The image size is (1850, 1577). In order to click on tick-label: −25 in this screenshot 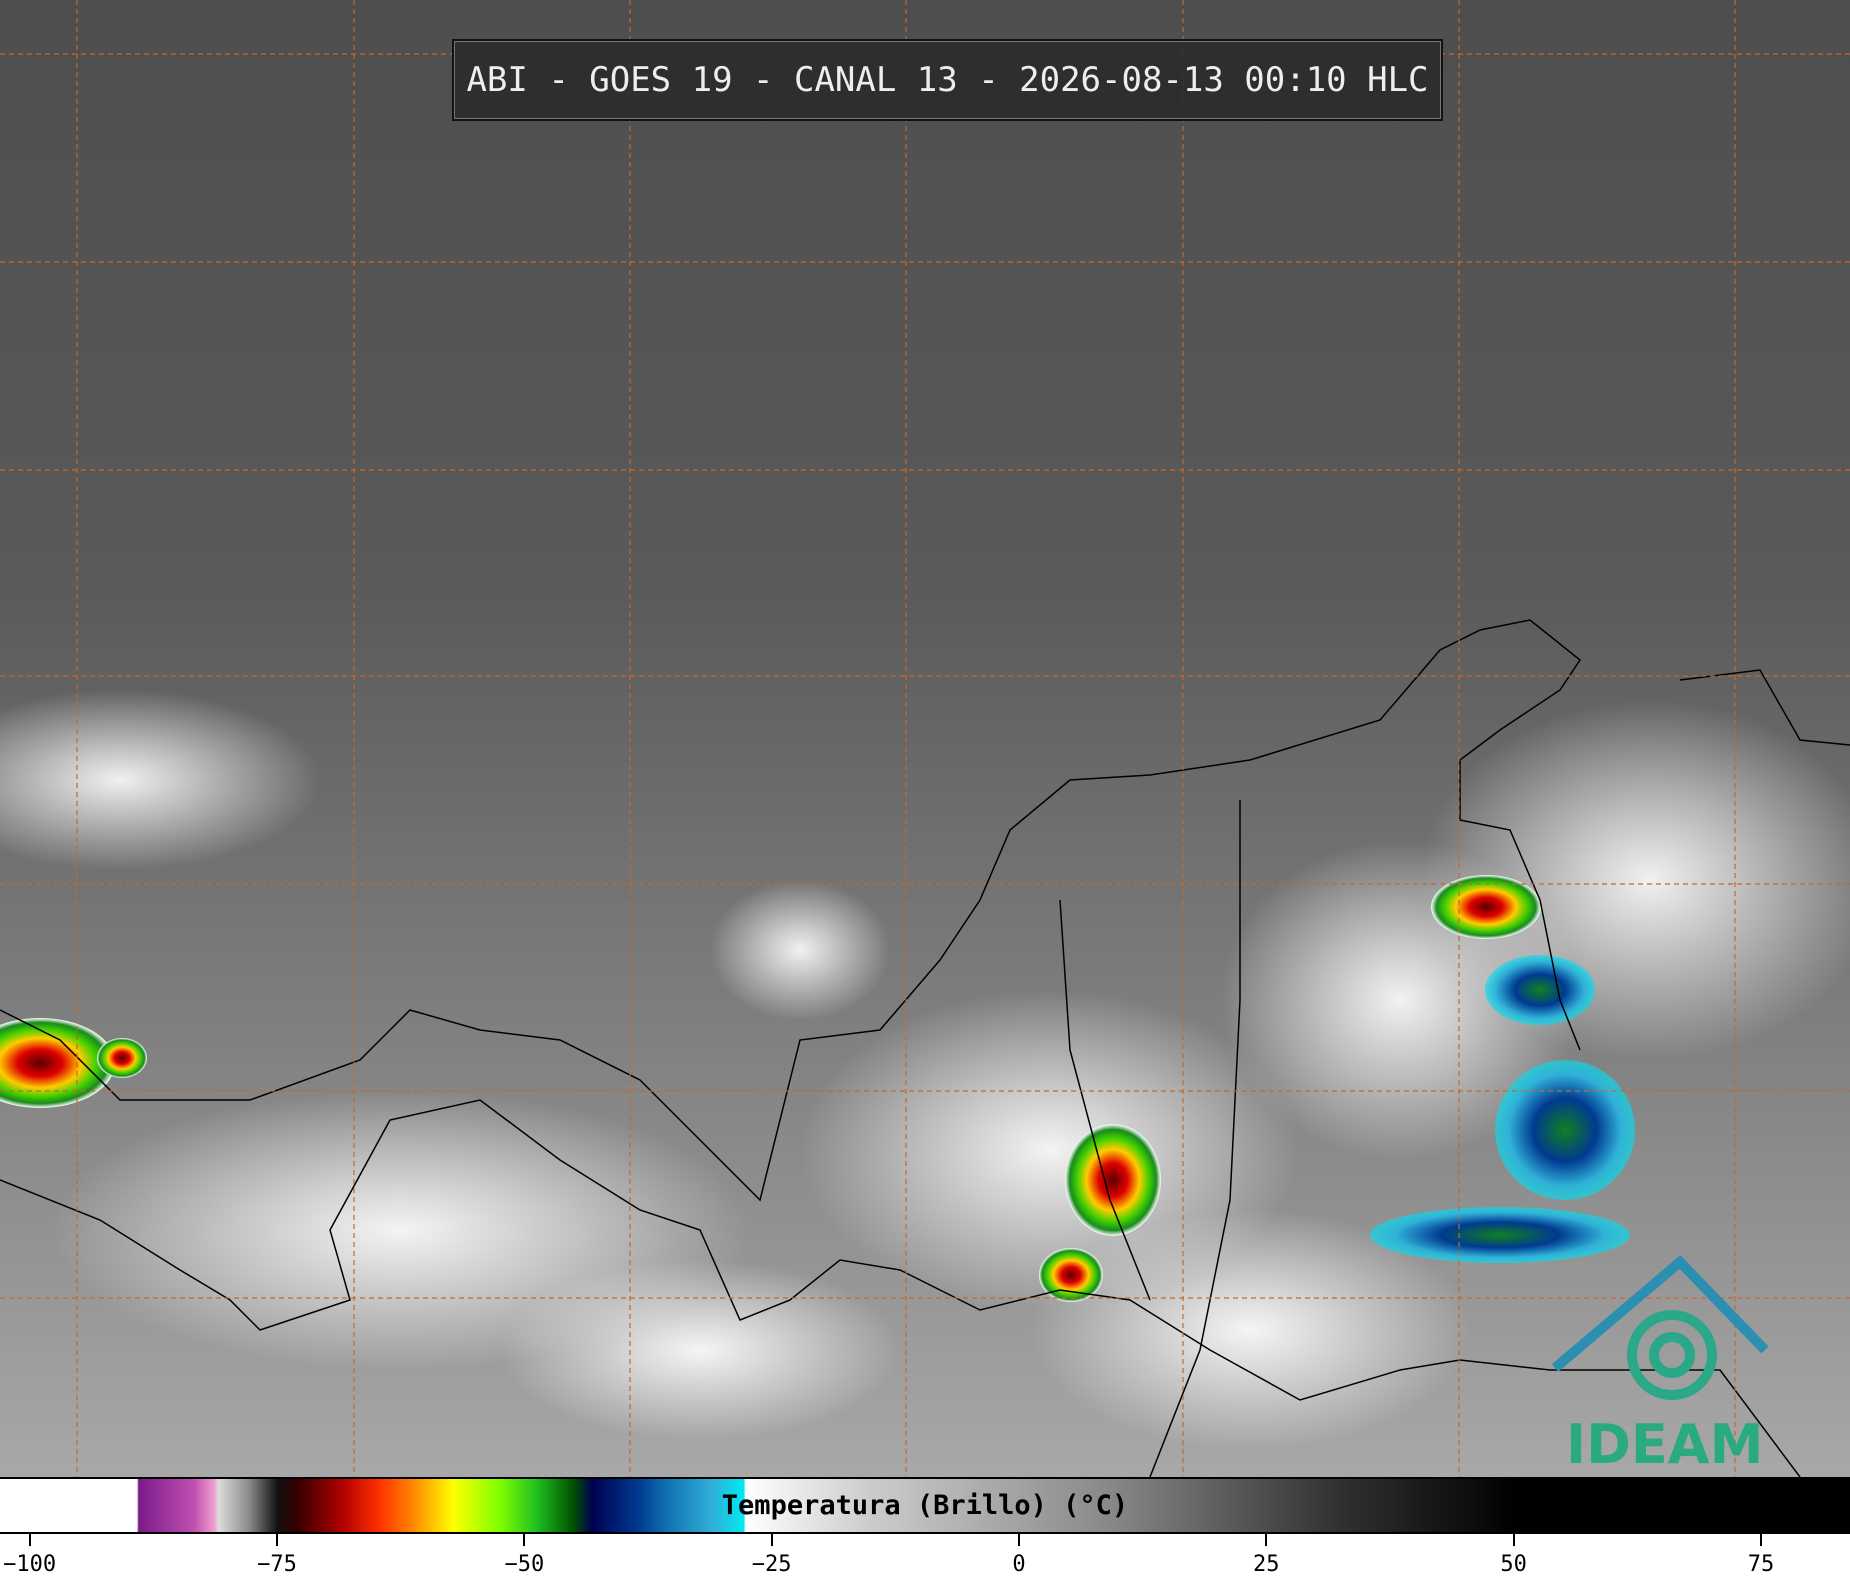, I will do `click(771, 1564)`.